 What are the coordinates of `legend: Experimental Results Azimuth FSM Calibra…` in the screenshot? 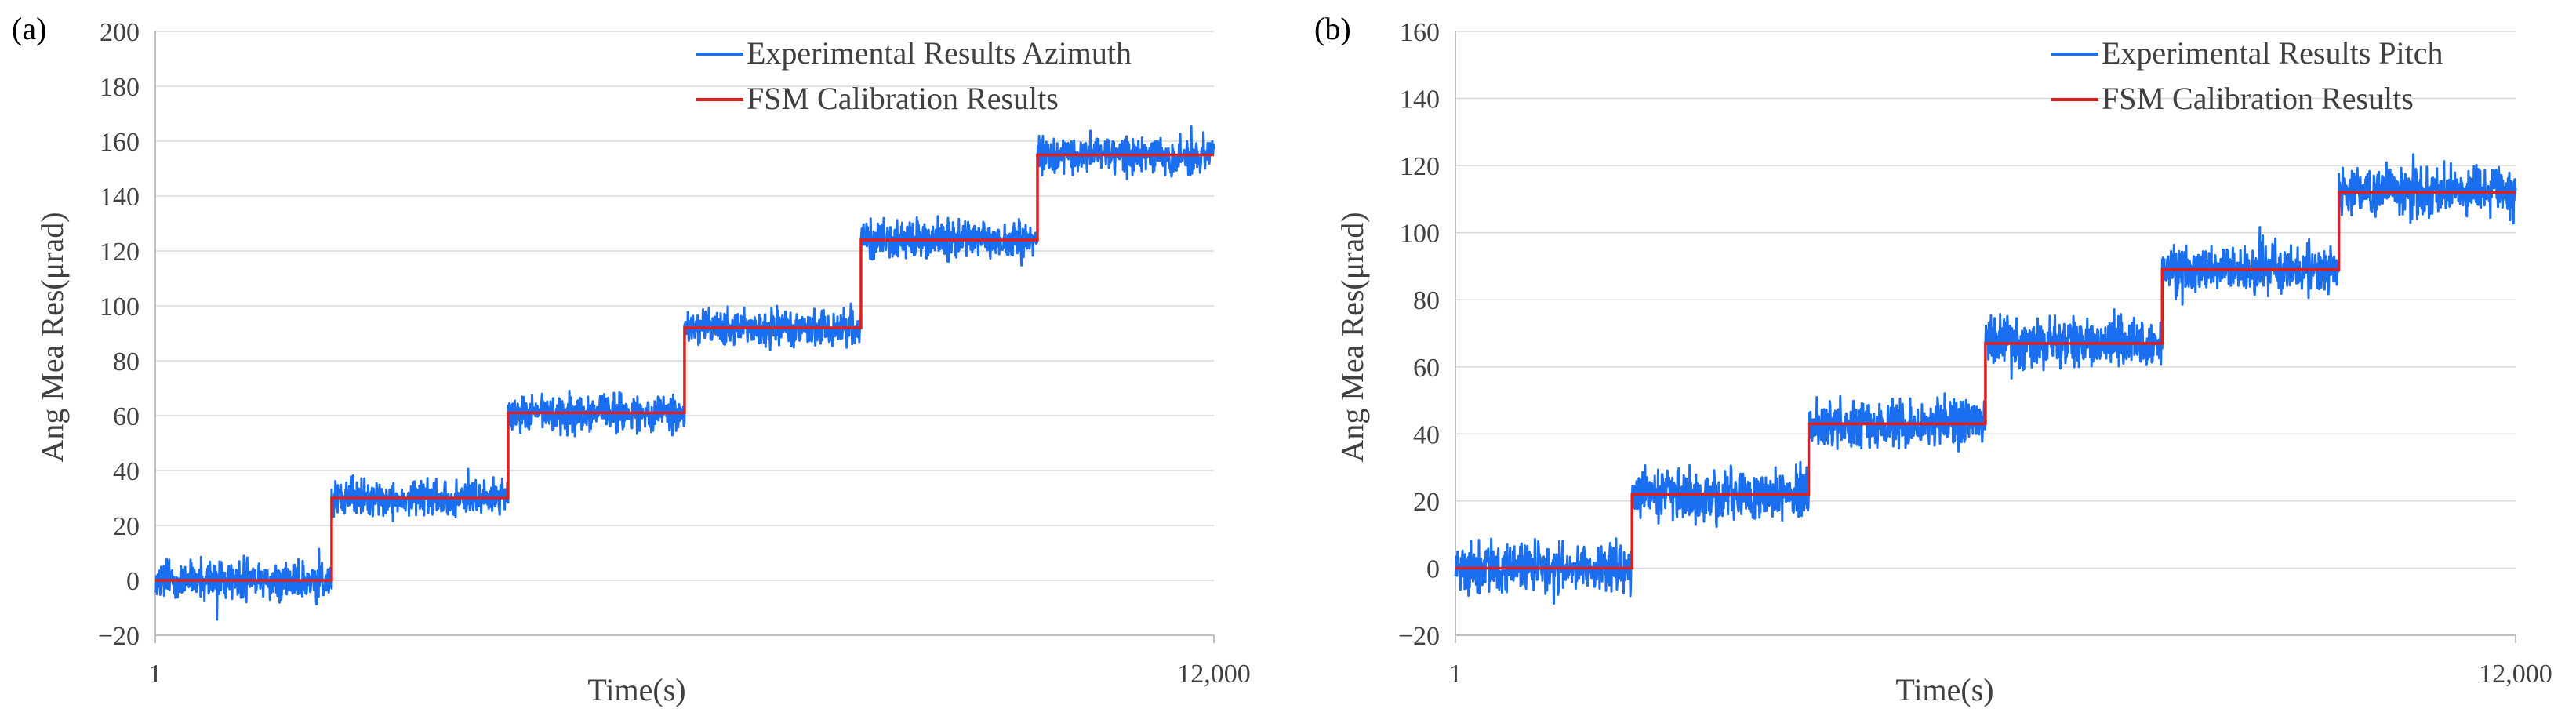 It's located at (914, 75).